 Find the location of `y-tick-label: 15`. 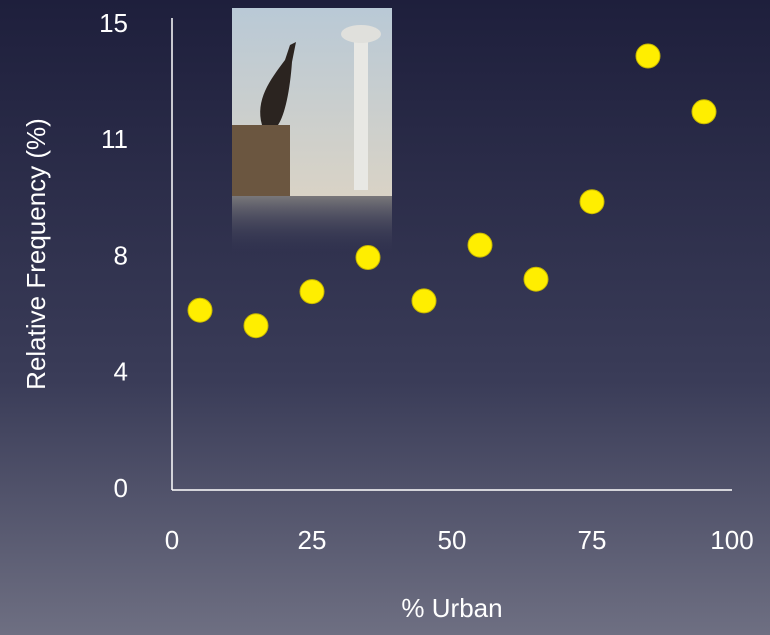

y-tick-label: 15 is located at coordinates (113, 23).